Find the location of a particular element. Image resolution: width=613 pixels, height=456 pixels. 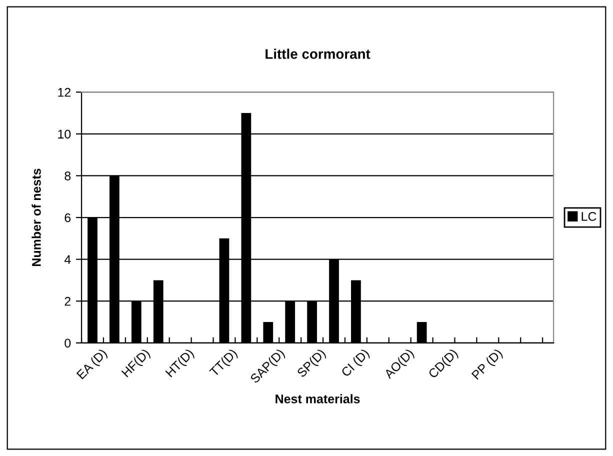

legend-label: LC is located at coordinates (589, 216).